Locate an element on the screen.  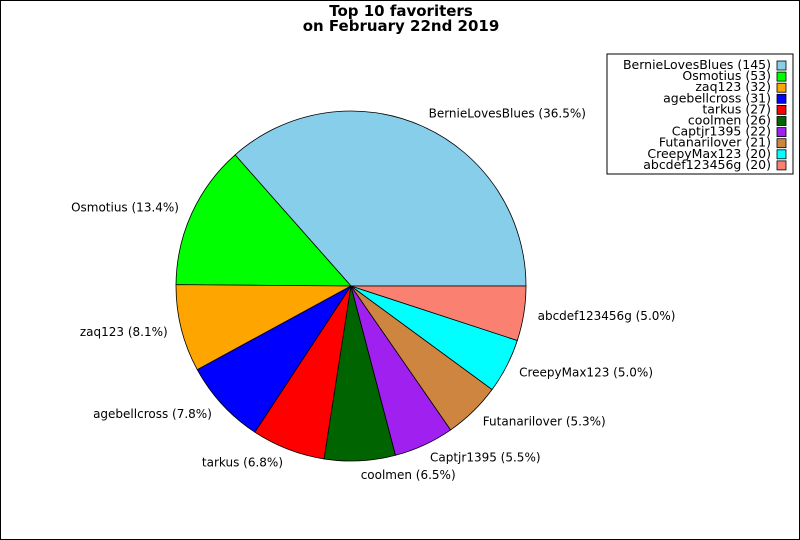
slice-label-osmotius: Osmotius (13.4%) is located at coordinates (125, 208).